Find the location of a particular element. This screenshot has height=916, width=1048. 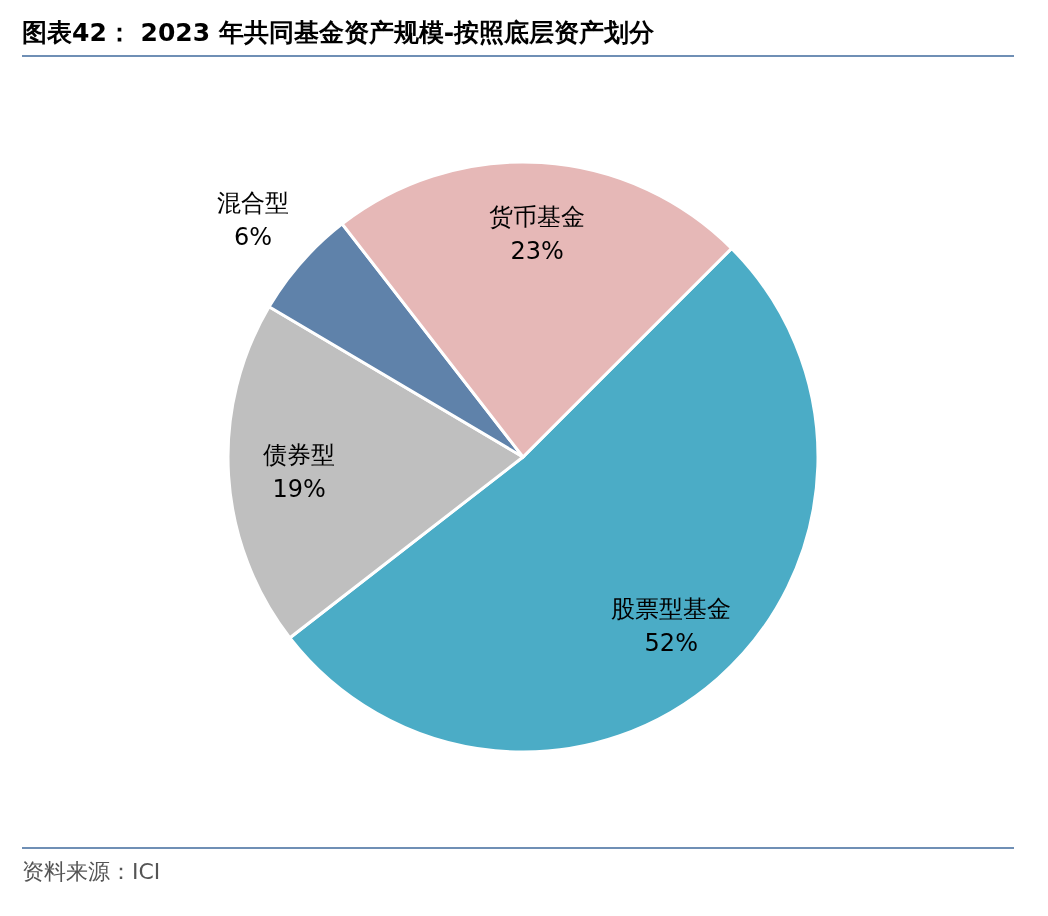

data-label: 52% is located at coordinates (671, 643).